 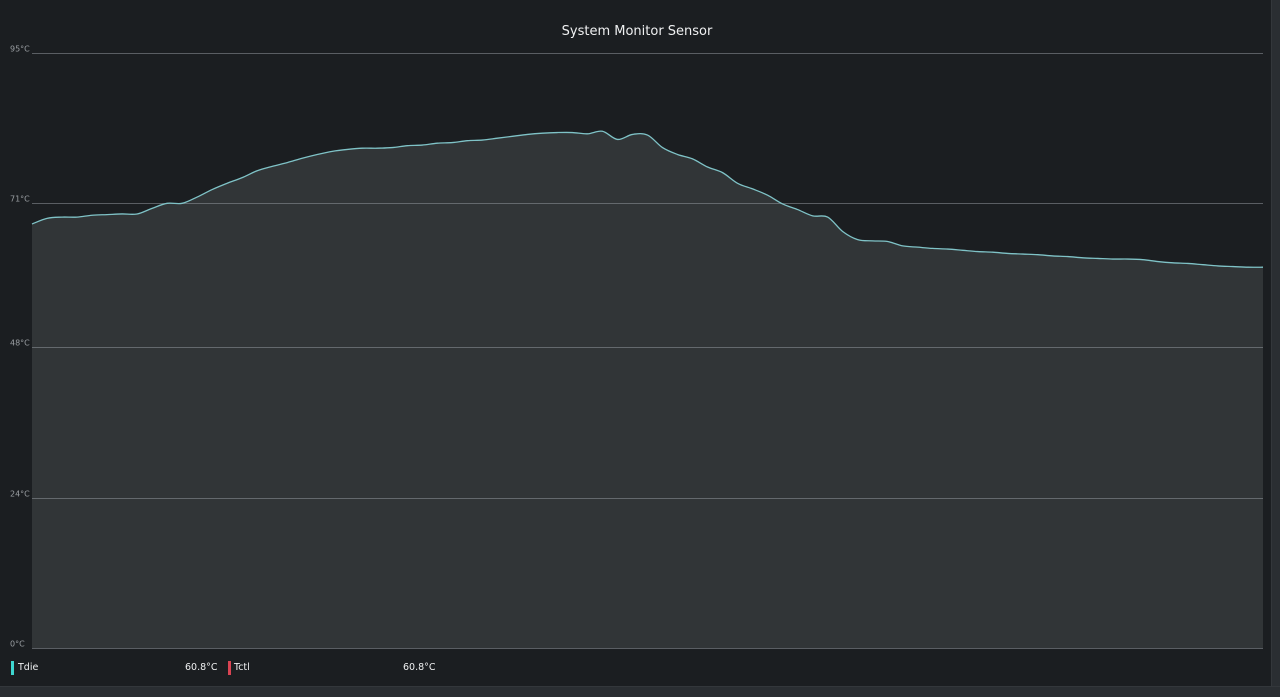 I want to click on y-tick-label: 24°C, so click(x=20, y=494).